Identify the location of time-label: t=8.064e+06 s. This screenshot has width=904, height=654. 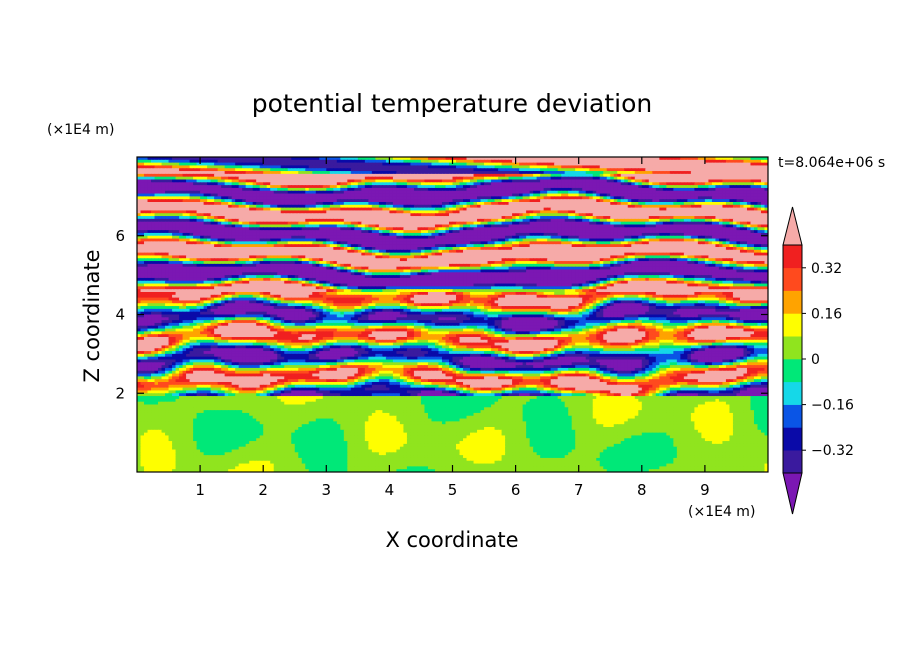
(831, 163).